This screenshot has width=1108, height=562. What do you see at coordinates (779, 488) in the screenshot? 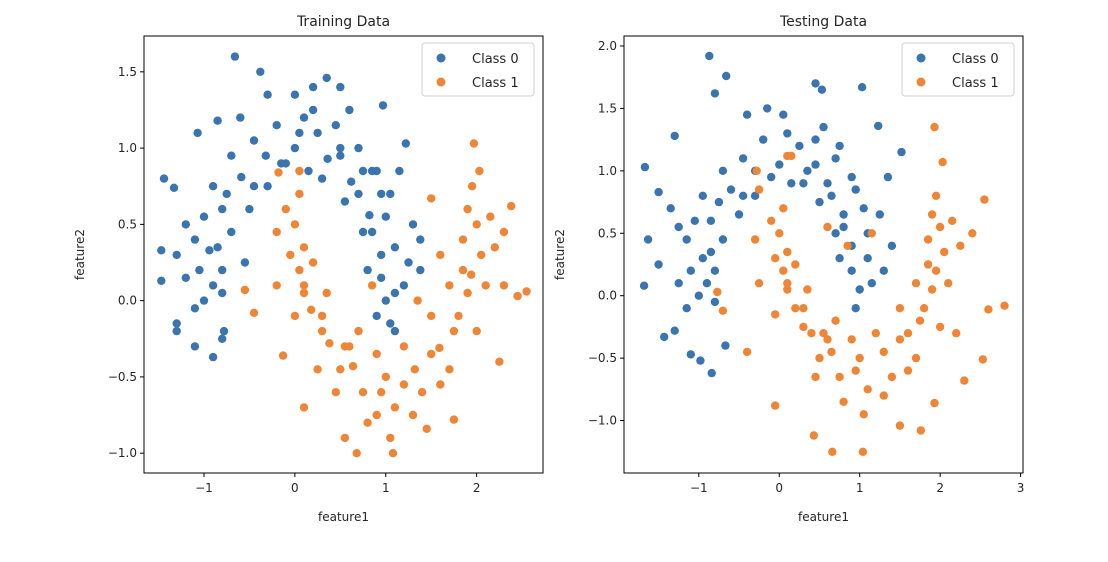
I see `x-tick-label: 0` at bounding box center [779, 488].